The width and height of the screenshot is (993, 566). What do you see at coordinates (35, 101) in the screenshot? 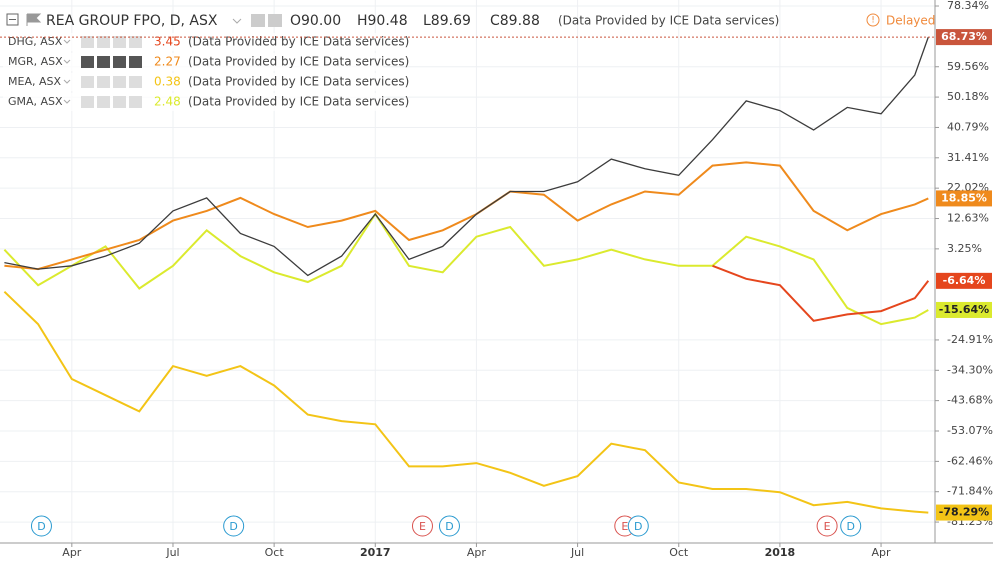
I see `legend-name: GMA, ASX` at bounding box center [35, 101].